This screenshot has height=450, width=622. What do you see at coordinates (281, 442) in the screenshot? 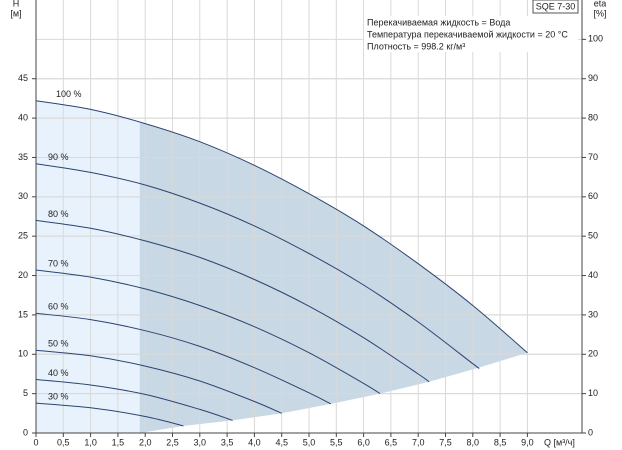
I see `x-tick-label: 4,5` at bounding box center [281, 442].